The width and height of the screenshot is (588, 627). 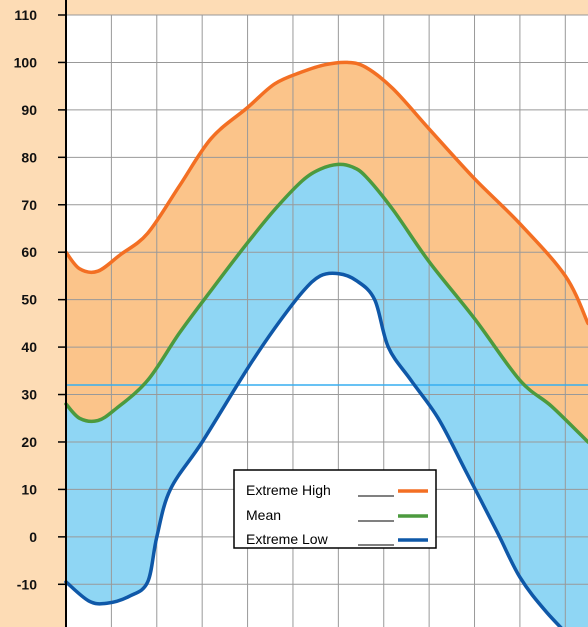 What do you see at coordinates (33, 537) in the screenshot?
I see `y-tick-label: 0` at bounding box center [33, 537].